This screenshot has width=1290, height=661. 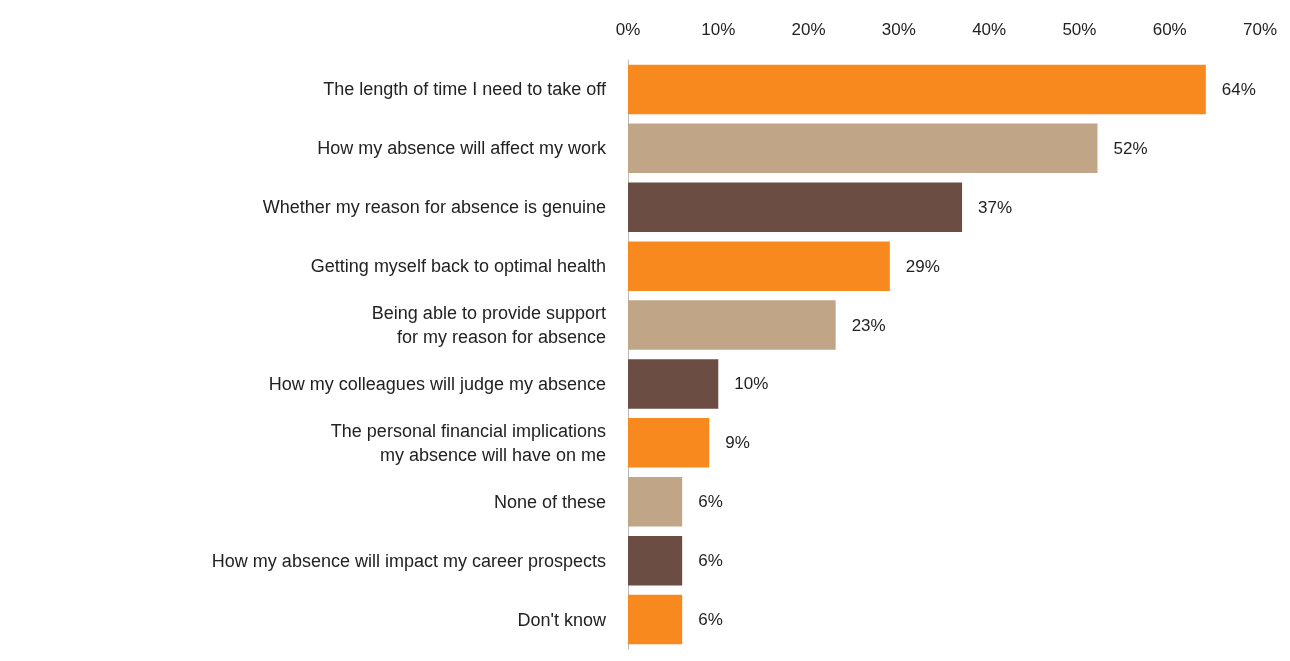 I want to click on data-label: 37%, so click(x=995, y=207).